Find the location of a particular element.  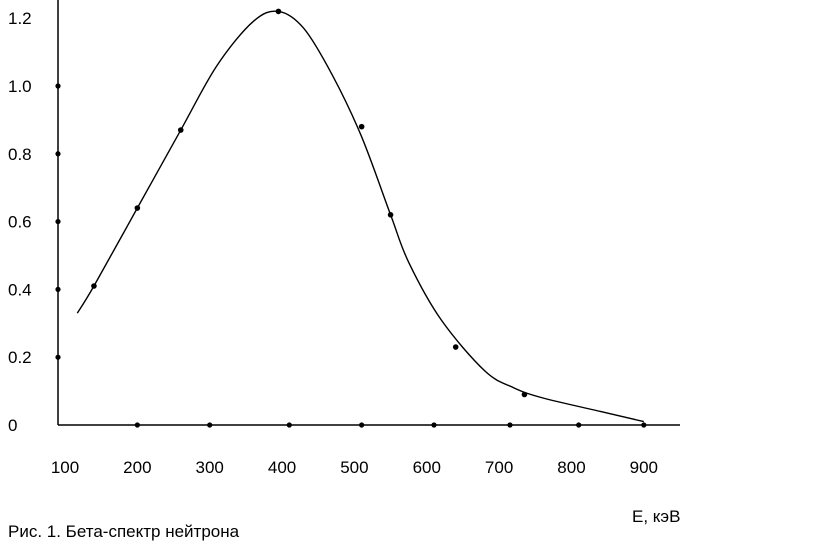

y-tick-label: 0.6 is located at coordinates (20, 222).